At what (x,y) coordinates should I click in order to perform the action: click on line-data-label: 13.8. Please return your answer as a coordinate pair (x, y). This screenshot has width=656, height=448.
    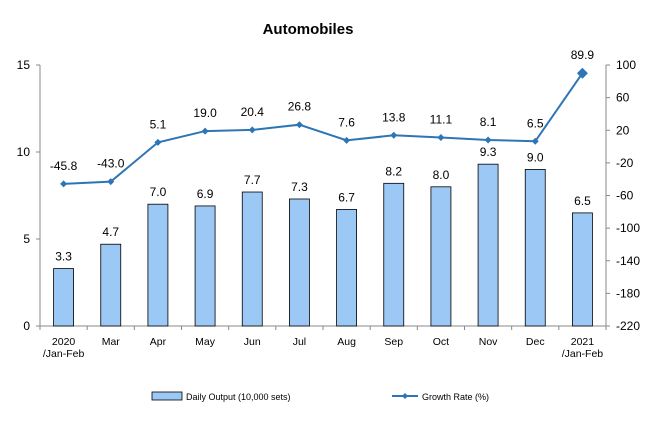
    Looking at the image, I should click on (394, 117).